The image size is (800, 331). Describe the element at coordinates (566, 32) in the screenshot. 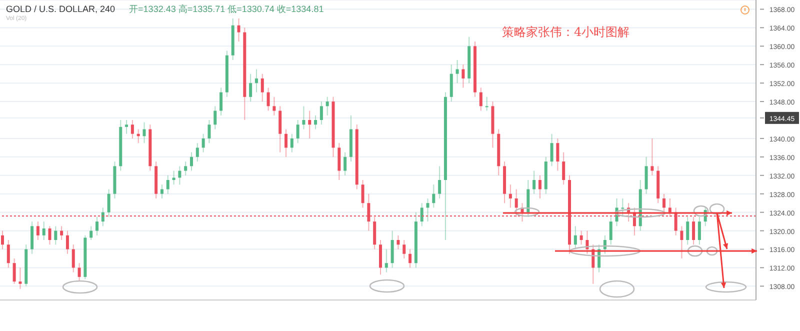

I see `annotation: 策略家张伟：4小时图解` at that location.